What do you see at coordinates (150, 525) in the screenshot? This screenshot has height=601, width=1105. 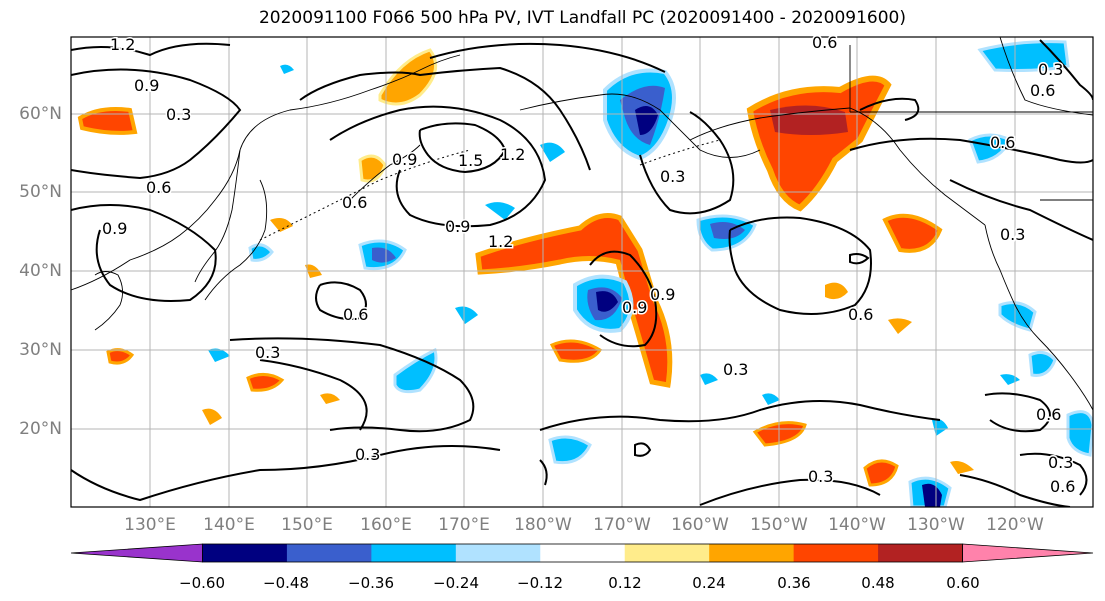 I see `lon-label-130e: 130°E` at bounding box center [150, 525].